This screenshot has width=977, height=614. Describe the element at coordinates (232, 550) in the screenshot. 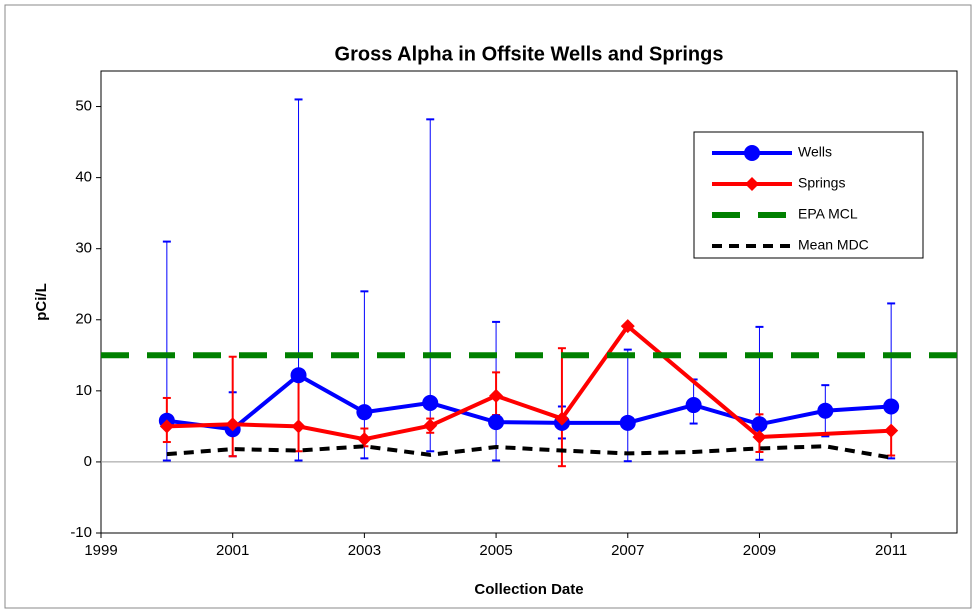

I see `x-tick-label: 2001` at that location.